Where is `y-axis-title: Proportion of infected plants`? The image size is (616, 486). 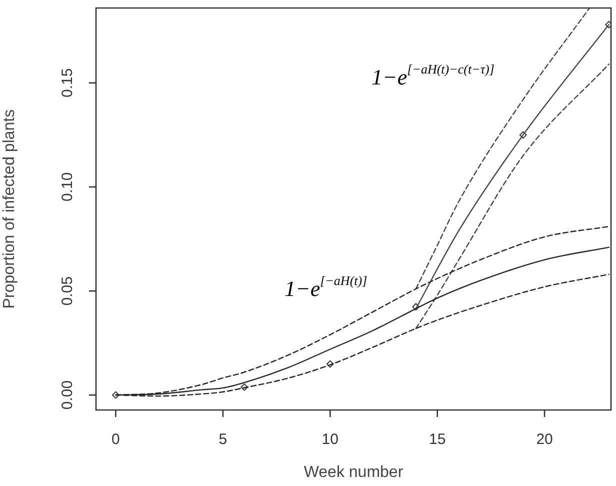
y-axis-title: Proportion of infected plants is located at coordinates (9, 209).